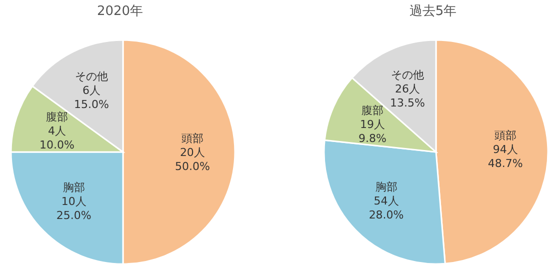  Describe the element at coordinates (56, 138) in the screenshot. I see `data-label: 4人 10.0%` at that location.